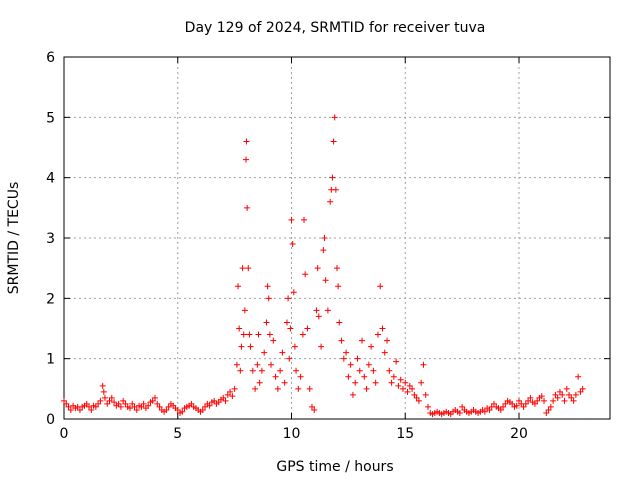 This screenshot has height=480, width=640. I want to click on x-tick-label: 15, so click(405, 434).